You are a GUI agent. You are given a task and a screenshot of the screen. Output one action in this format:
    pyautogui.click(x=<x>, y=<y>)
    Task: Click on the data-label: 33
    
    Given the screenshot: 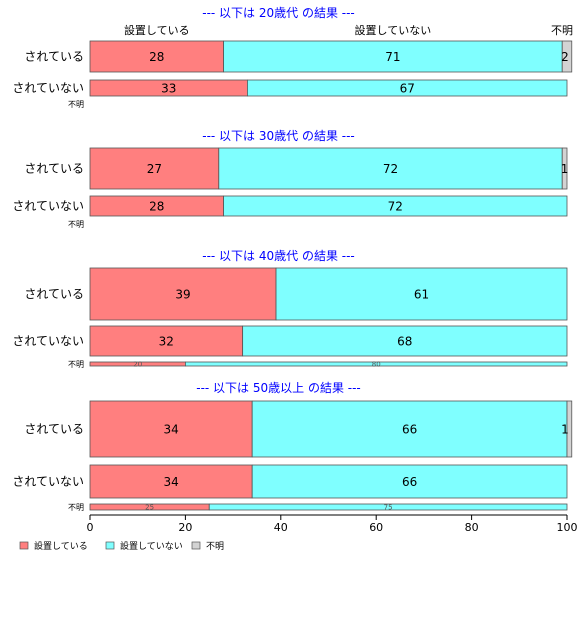 What is the action you would take?
    pyautogui.click(x=168, y=89)
    